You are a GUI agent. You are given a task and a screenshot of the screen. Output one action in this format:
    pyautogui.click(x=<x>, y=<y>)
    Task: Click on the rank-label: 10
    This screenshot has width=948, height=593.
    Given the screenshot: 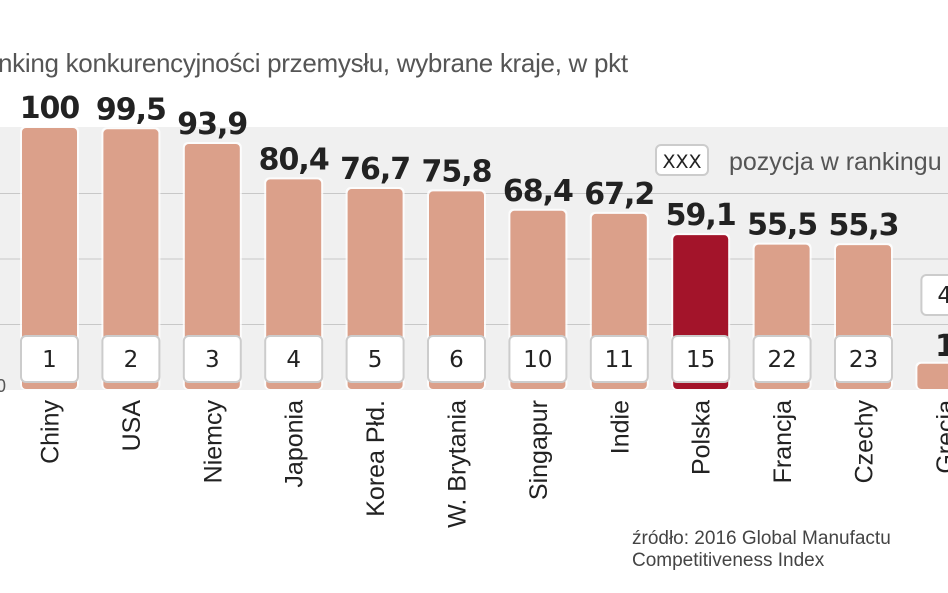 What is the action you would take?
    pyautogui.click(x=537, y=360)
    